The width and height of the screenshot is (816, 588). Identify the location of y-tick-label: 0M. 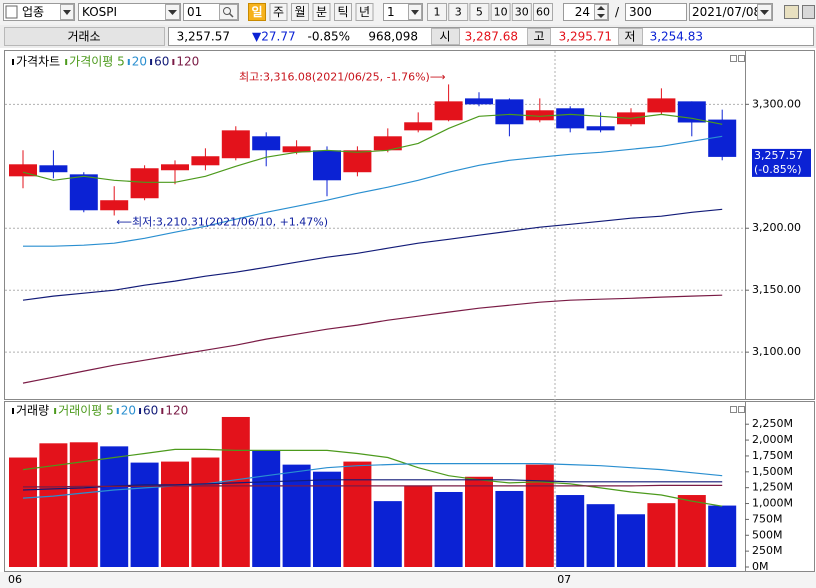
(760, 566).